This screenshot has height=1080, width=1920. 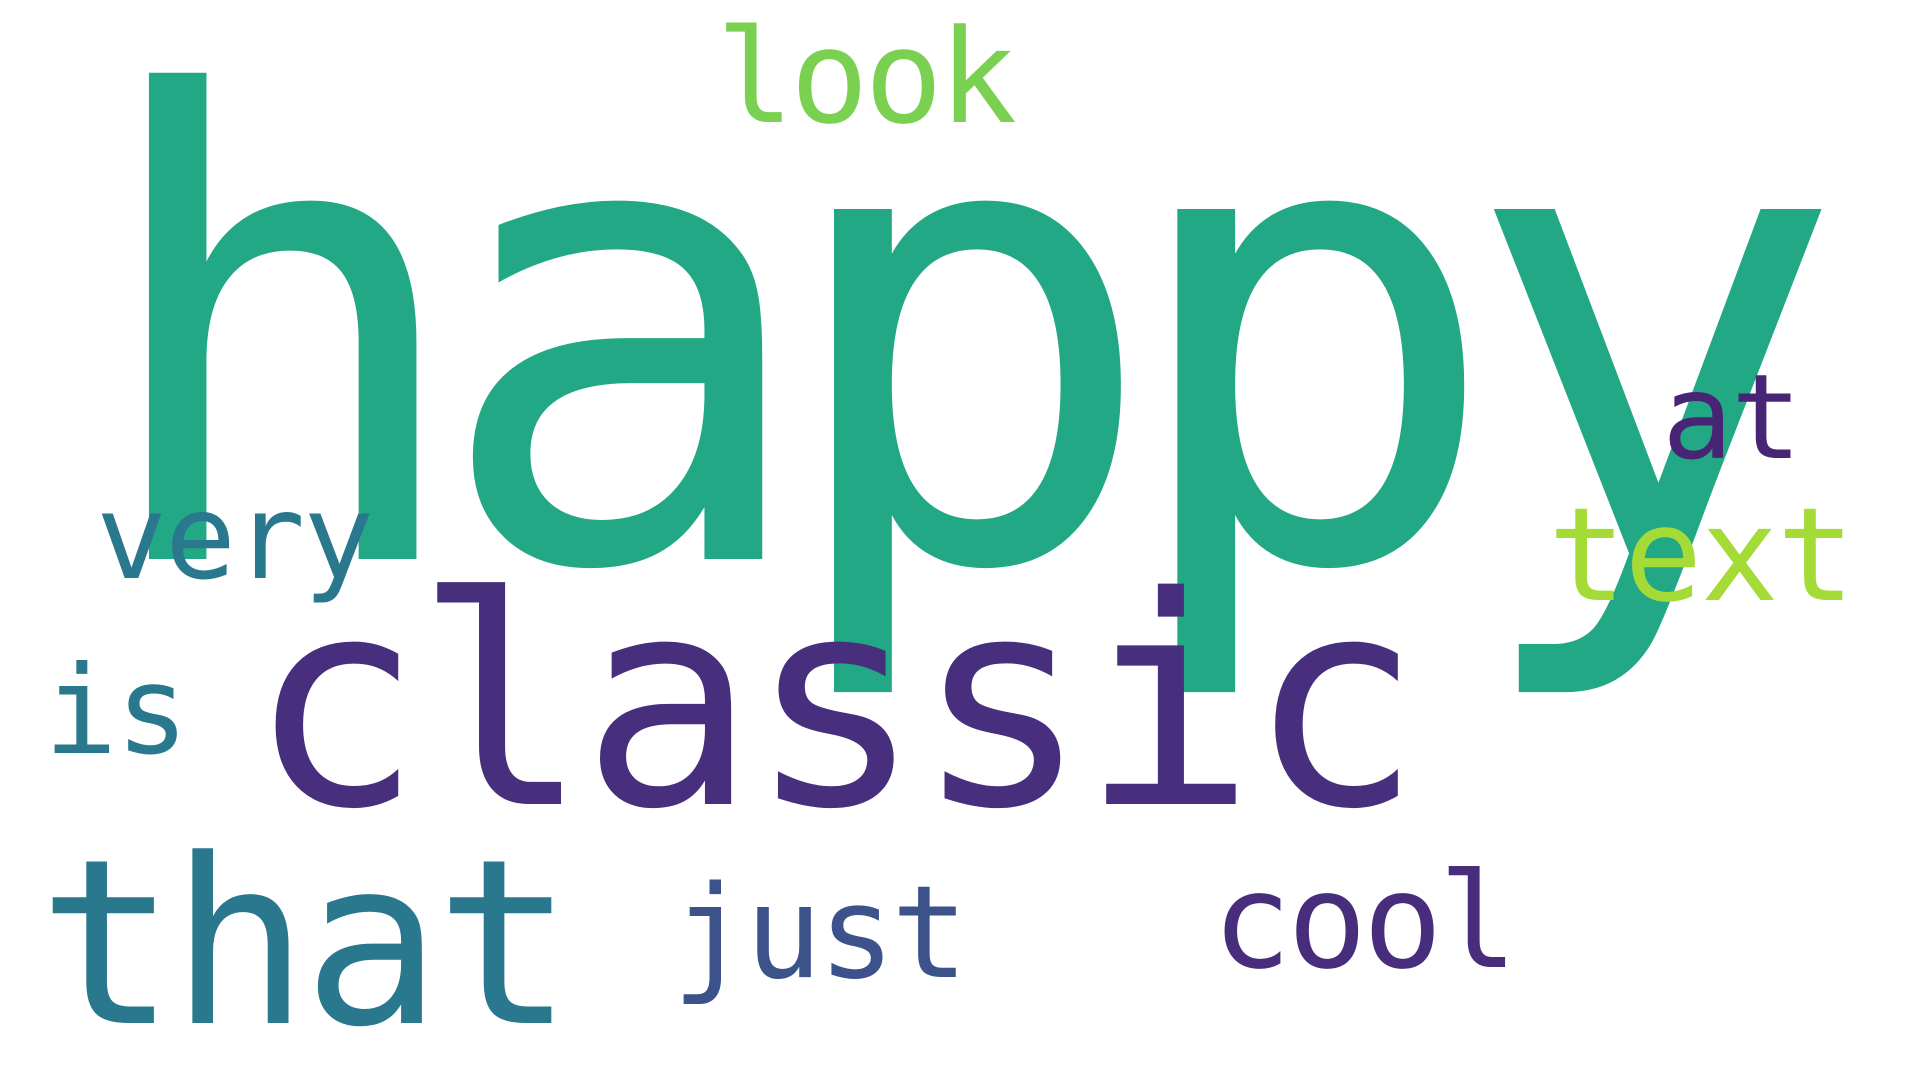 I want to click on word-that: that, so click(x=306, y=944).